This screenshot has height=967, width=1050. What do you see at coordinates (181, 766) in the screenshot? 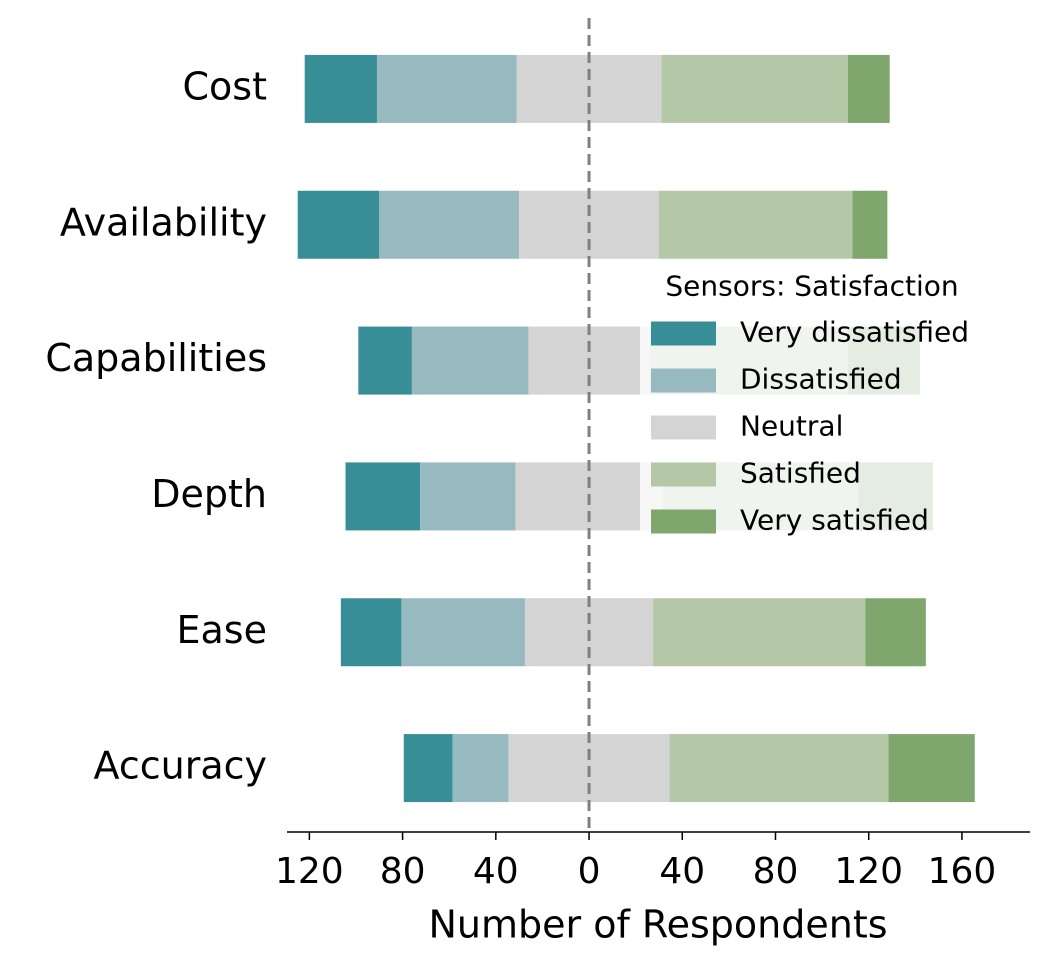
I see `y-tick-label: Accuracy` at bounding box center [181, 766].